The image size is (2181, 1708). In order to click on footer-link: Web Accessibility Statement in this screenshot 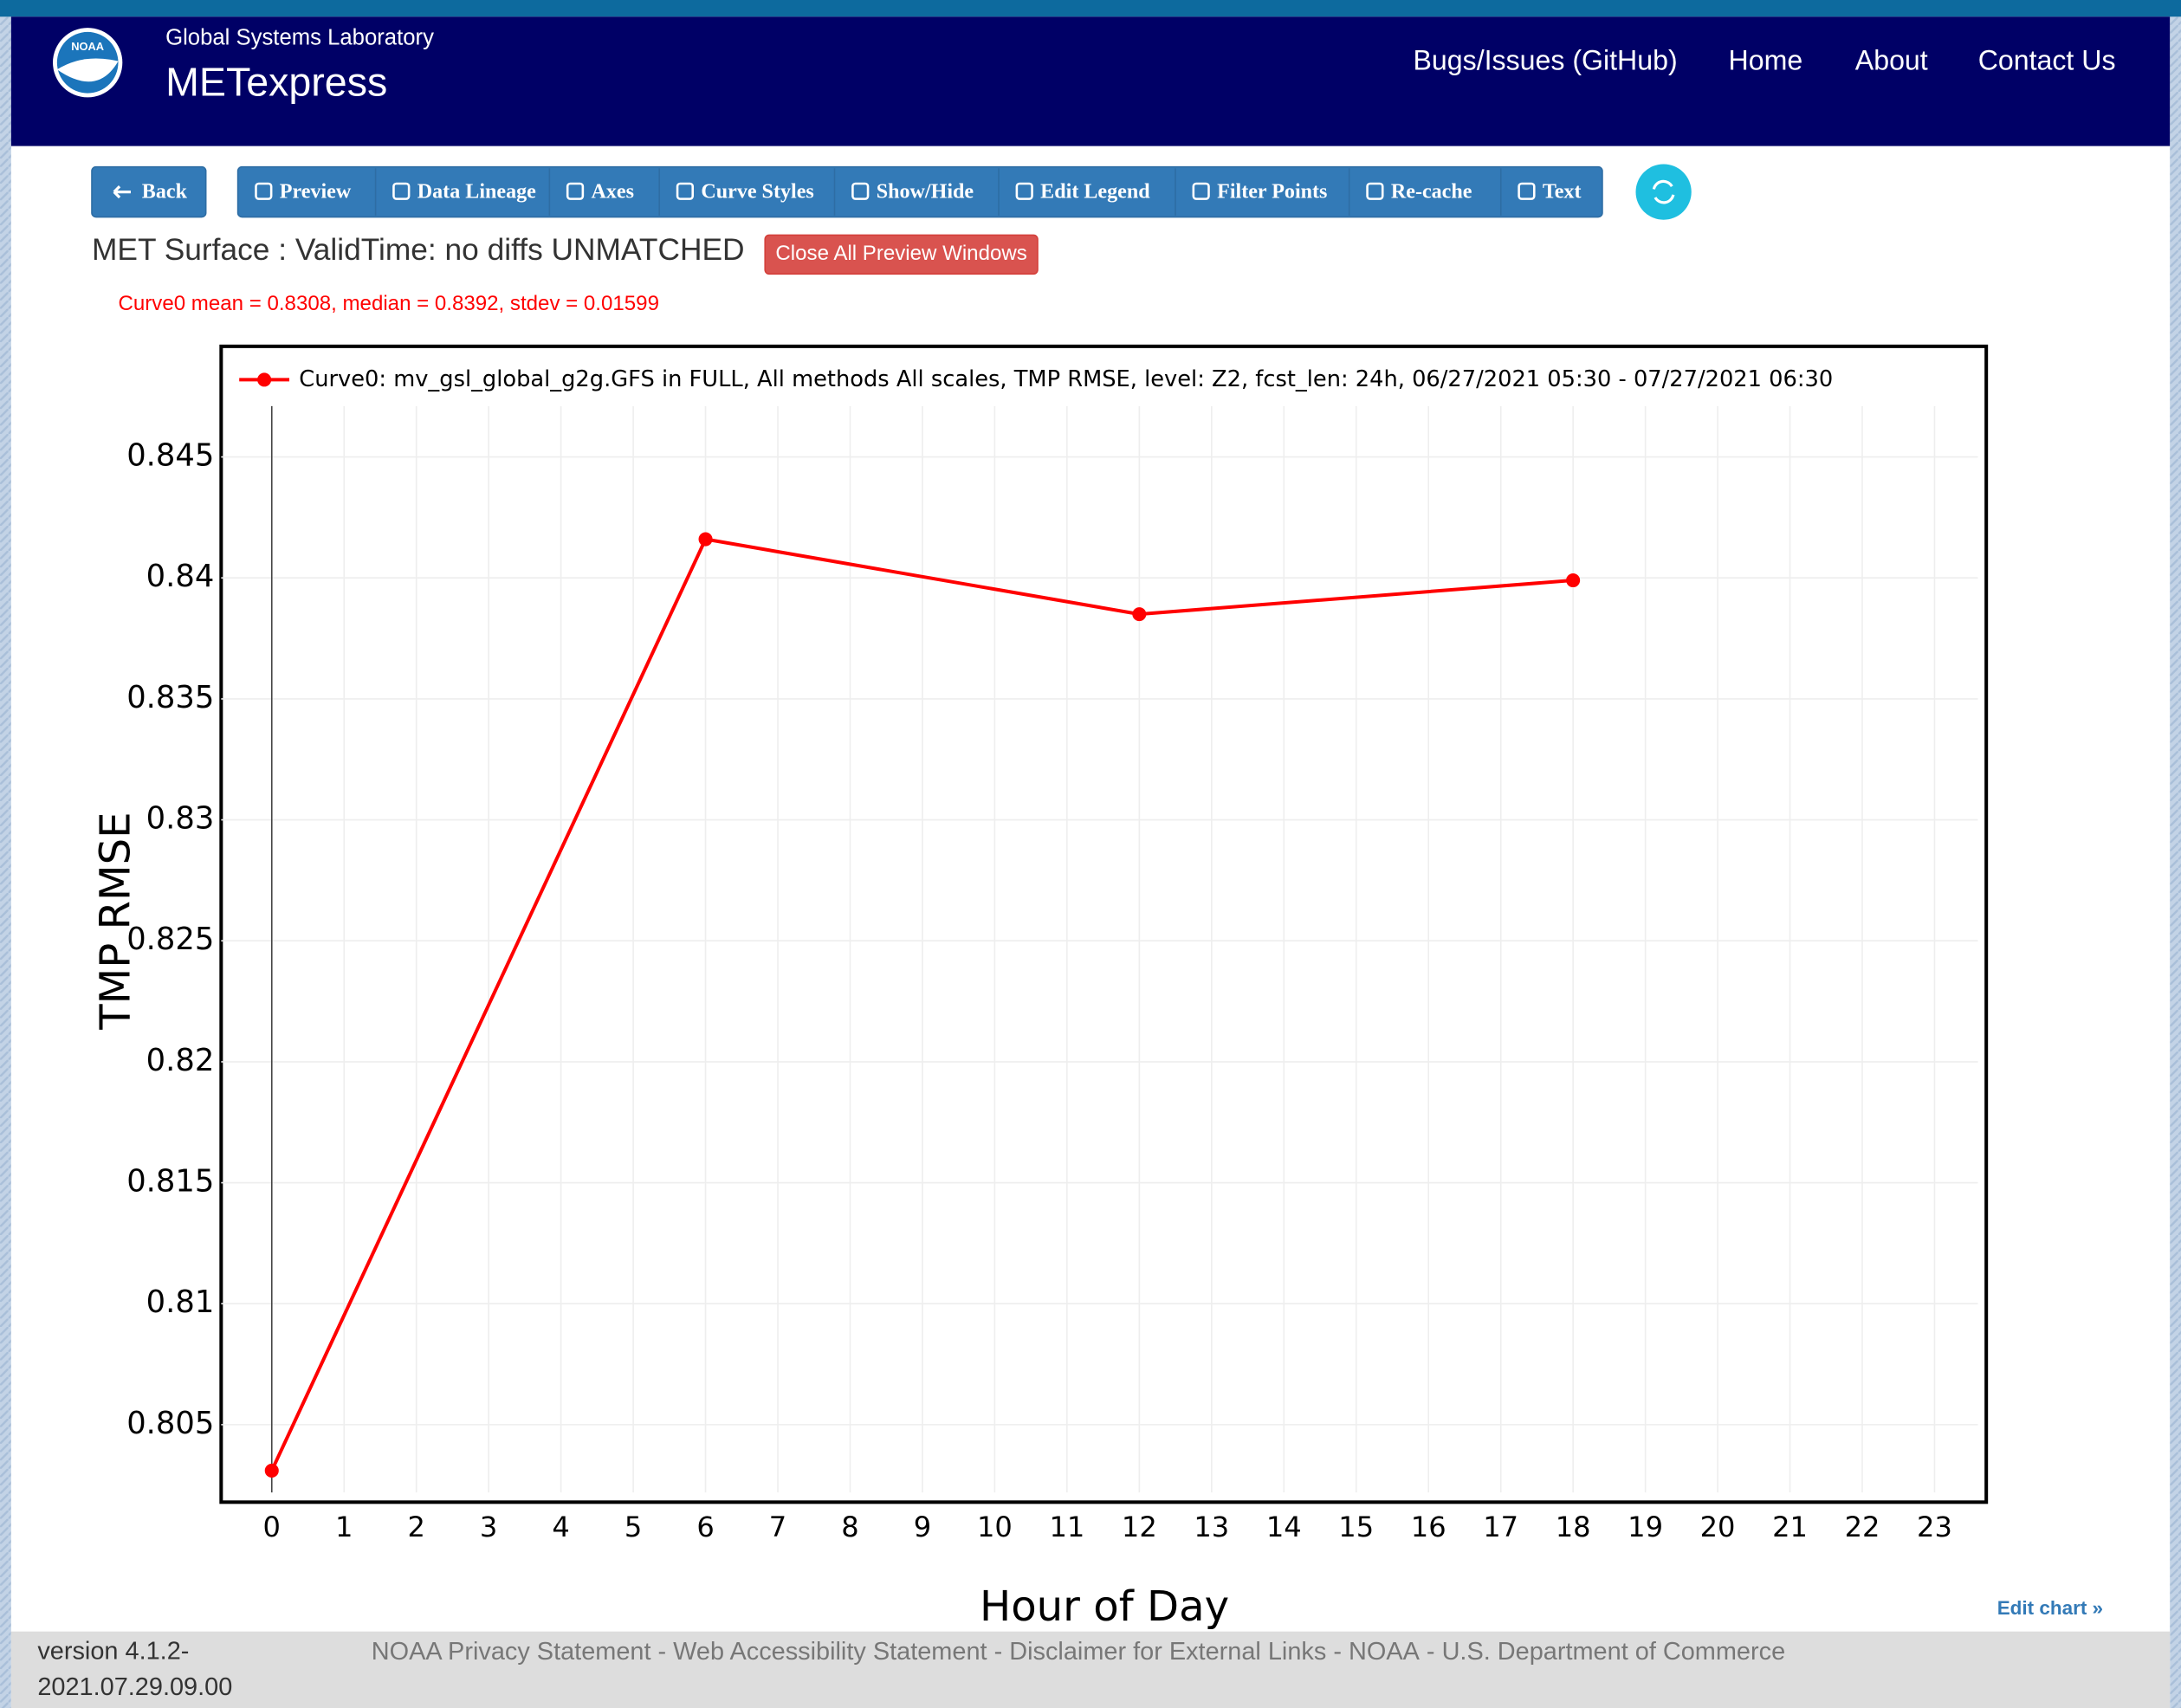, I will do `click(830, 1651)`.